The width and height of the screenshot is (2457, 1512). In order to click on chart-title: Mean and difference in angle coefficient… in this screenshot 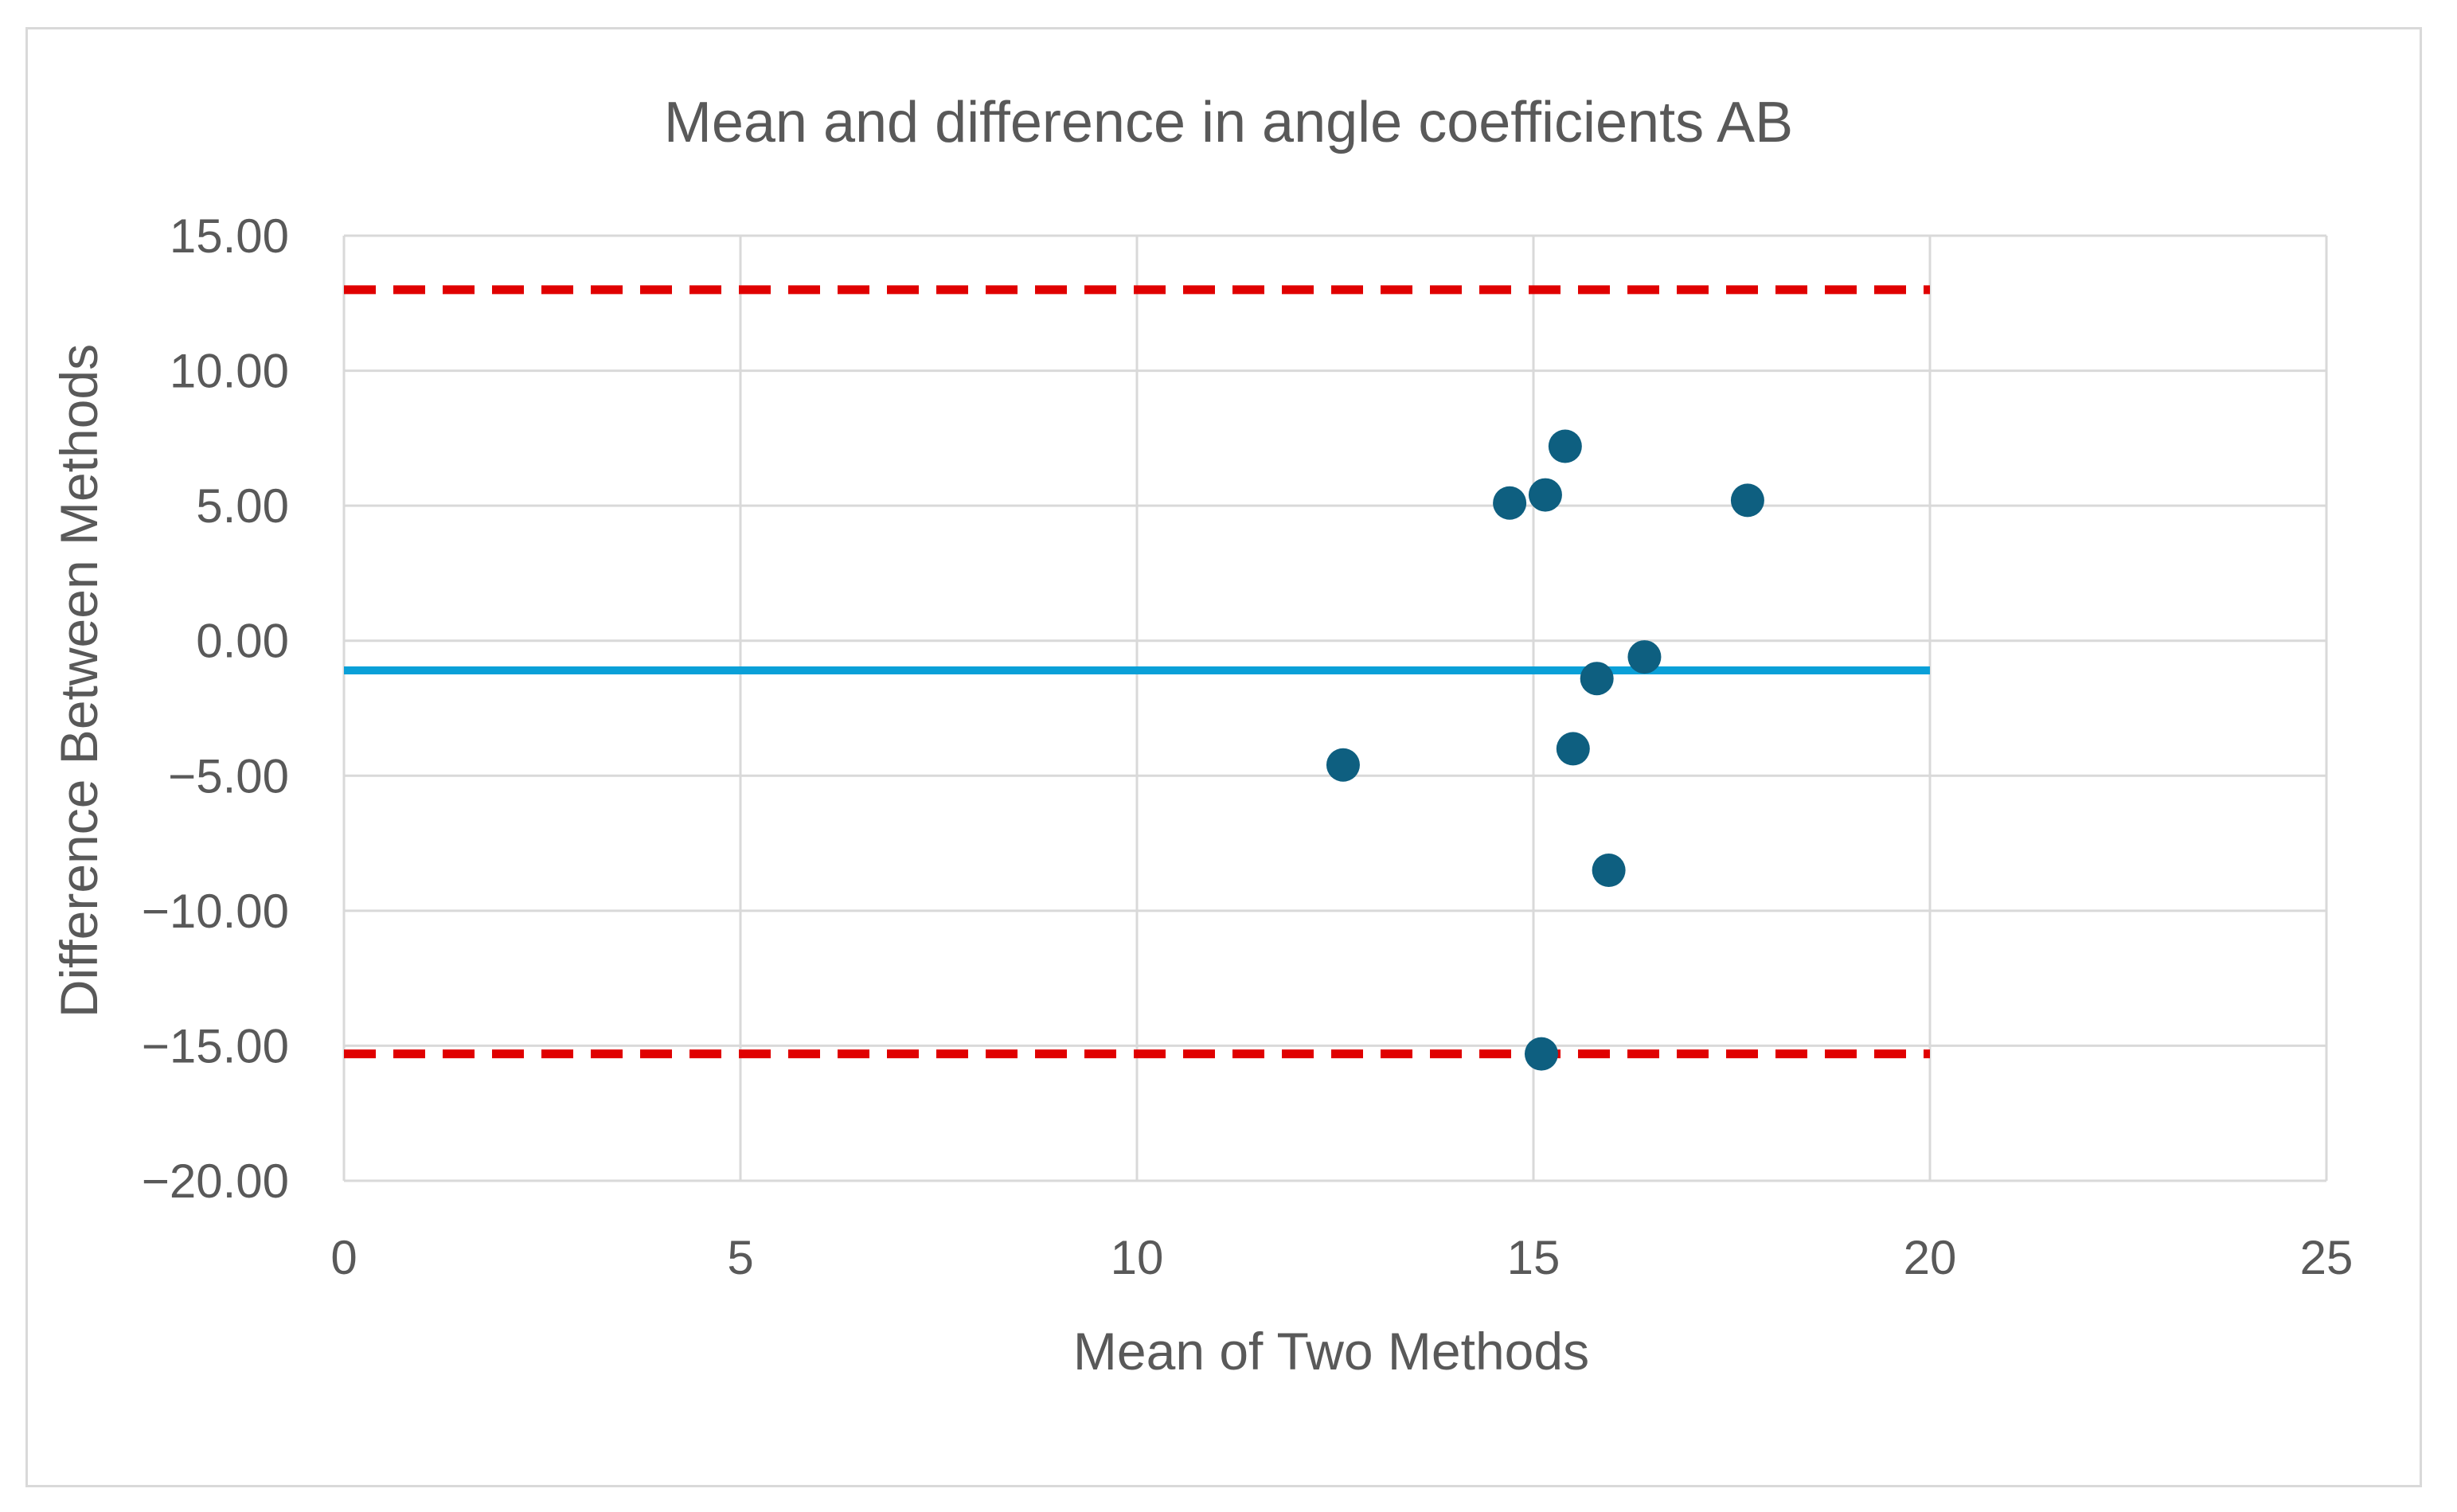, I will do `click(1228, 122)`.